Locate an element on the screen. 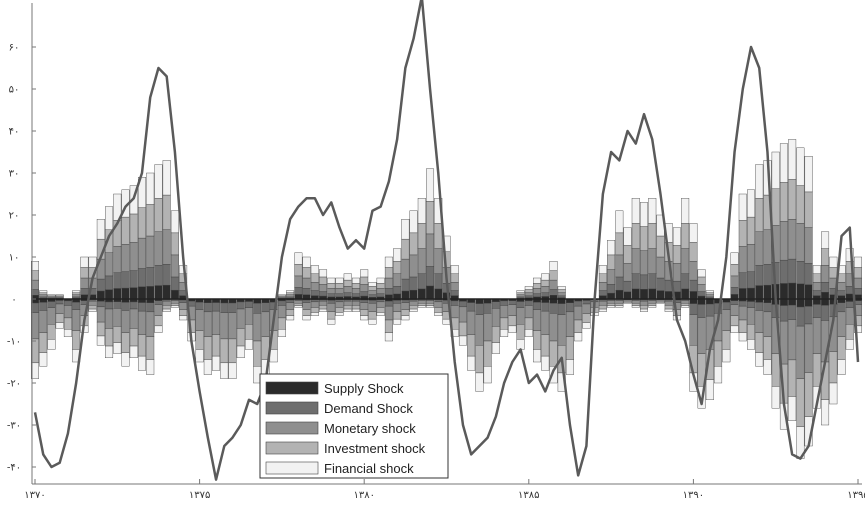 This screenshot has width=865, height=511. y-tick-label-0: ۶۰ is located at coordinates (14, 48).